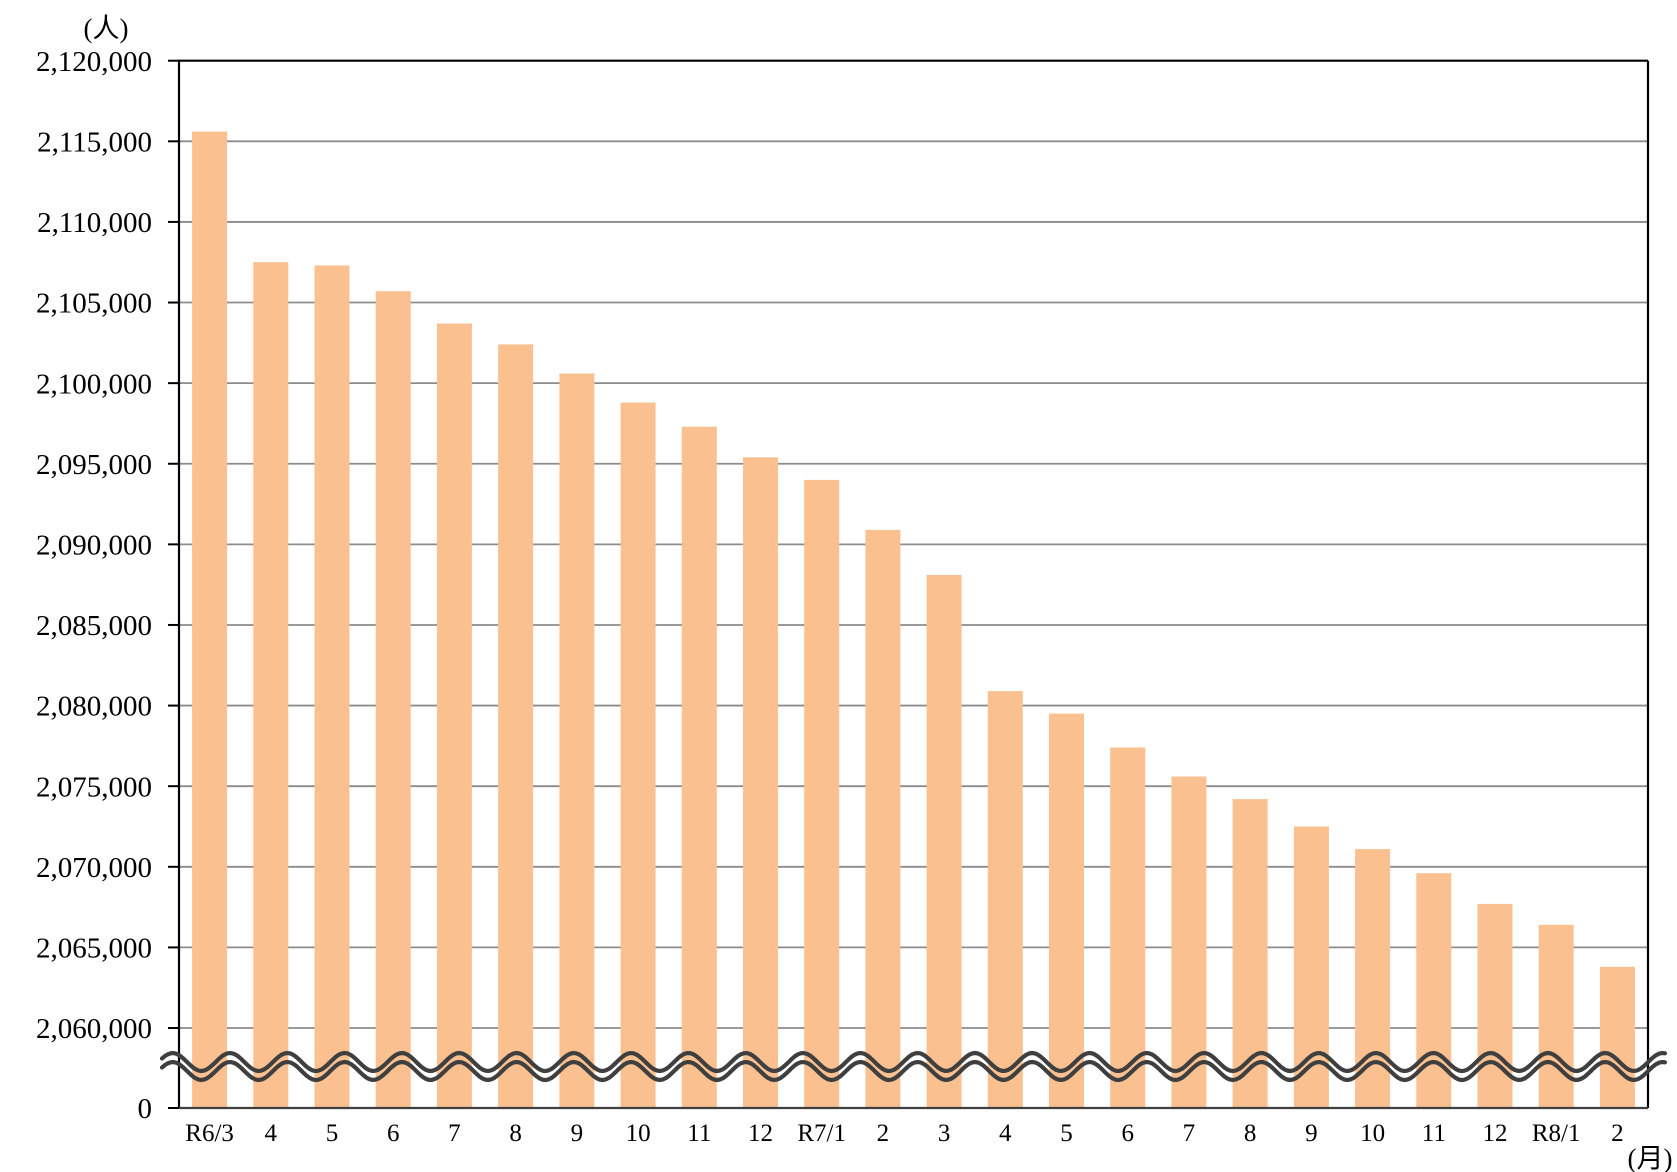 This screenshot has width=1677, height=1172. Describe the element at coordinates (94, 1029) in the screenshot. I see `y-tick-label: 2,060,000` at that location.